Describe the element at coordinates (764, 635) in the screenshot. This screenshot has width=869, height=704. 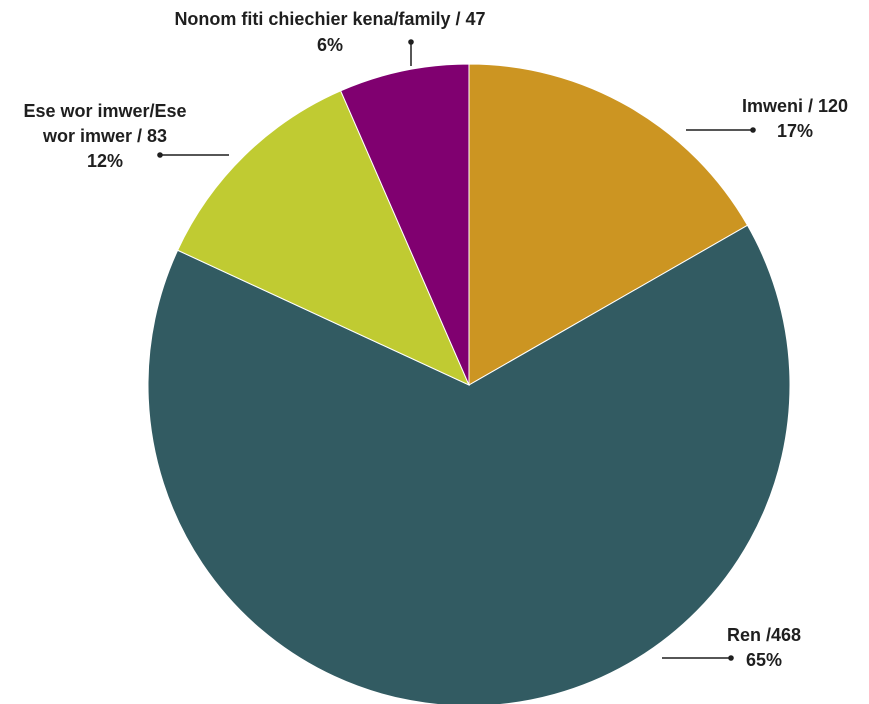
I see `slice-label-ren: Ren /468` at that location.